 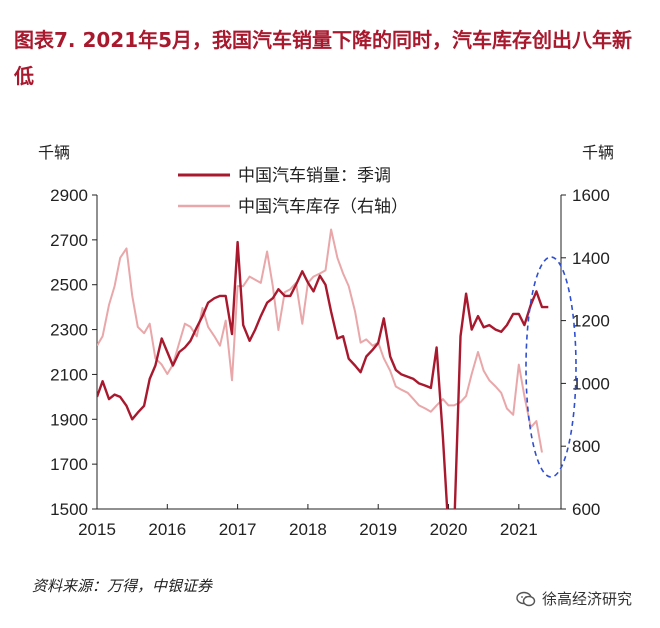 What do you see at coordinates (122, 586) in the screenshot?
I see `source-note: 资料来源：万得，中银证券` at bounding box center [122, 586].